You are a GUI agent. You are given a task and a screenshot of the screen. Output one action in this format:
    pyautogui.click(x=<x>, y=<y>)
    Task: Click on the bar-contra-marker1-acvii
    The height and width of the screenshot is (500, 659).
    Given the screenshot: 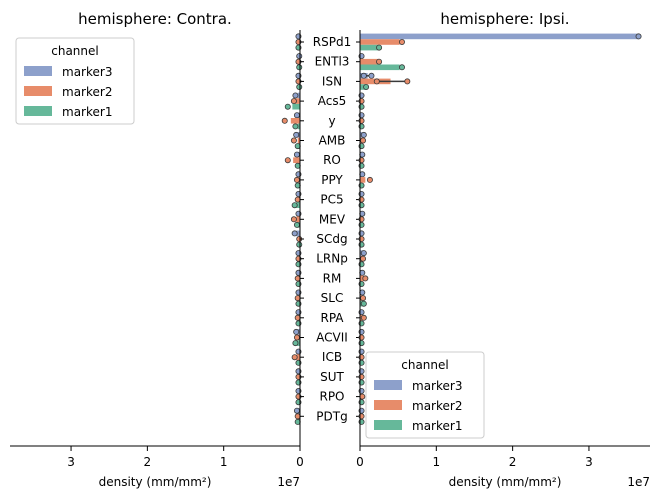 What is the action you would take?
    pyautogui.click(x=298, y=343)
    